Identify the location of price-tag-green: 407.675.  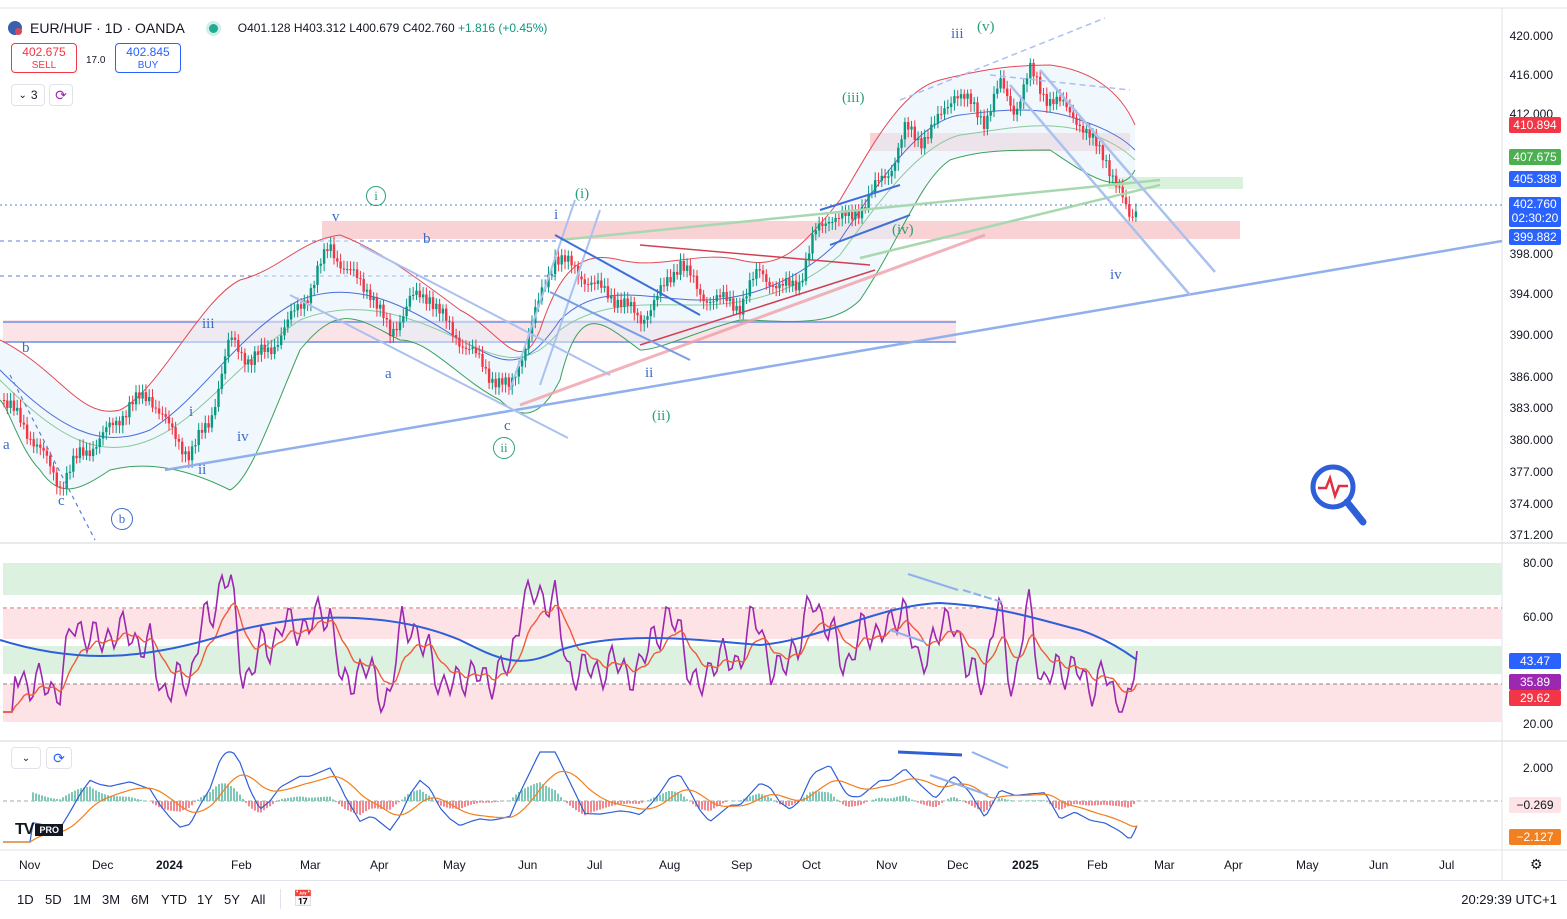
(1535, 157).